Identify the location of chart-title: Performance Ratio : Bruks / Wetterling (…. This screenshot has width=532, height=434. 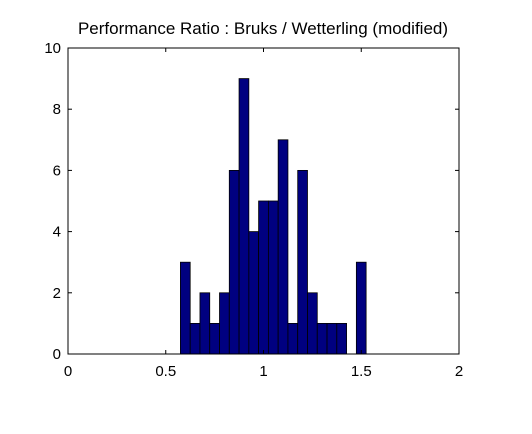
(263, 28).